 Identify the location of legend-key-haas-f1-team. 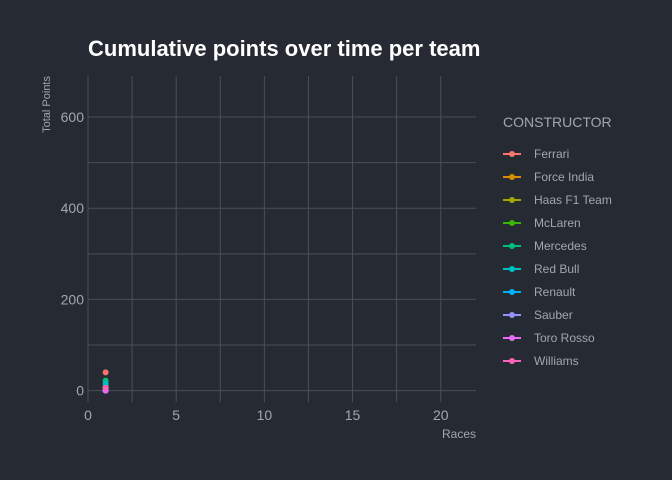
(512, 200).